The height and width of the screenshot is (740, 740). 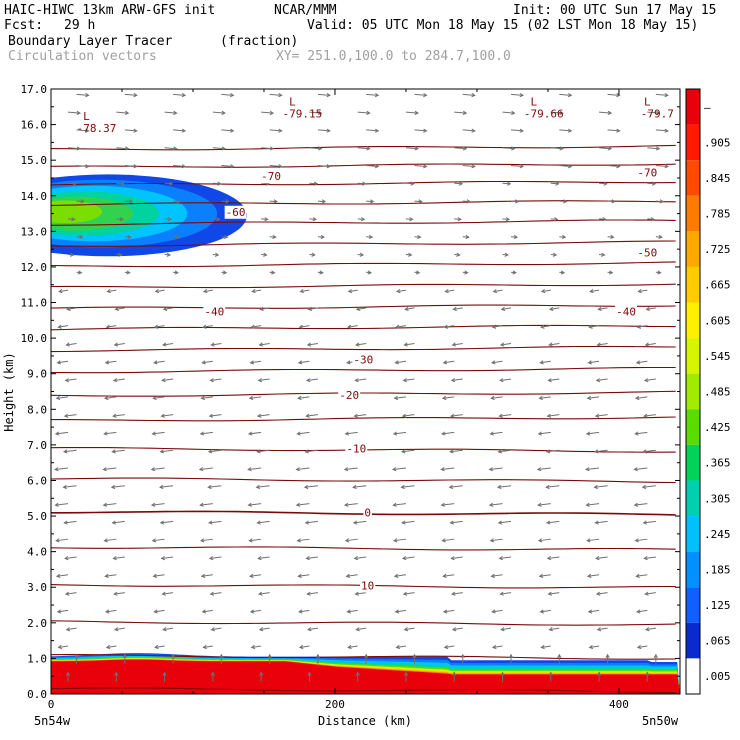 I want to click on colorbar-label: .725, so click(x=717, y=249).